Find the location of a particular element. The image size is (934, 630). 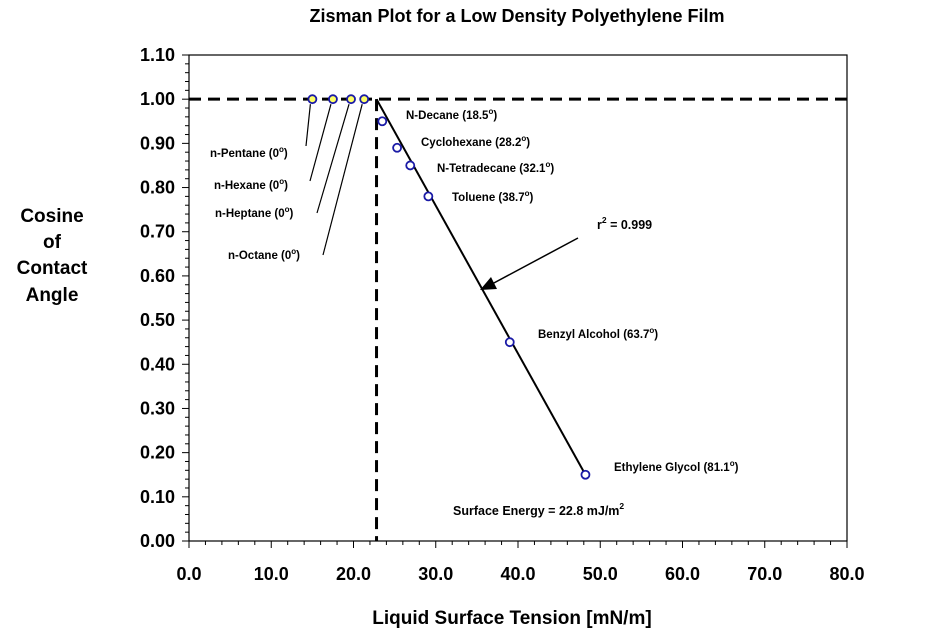

r-squared-arrowhead is located at coordinates (488, 283).